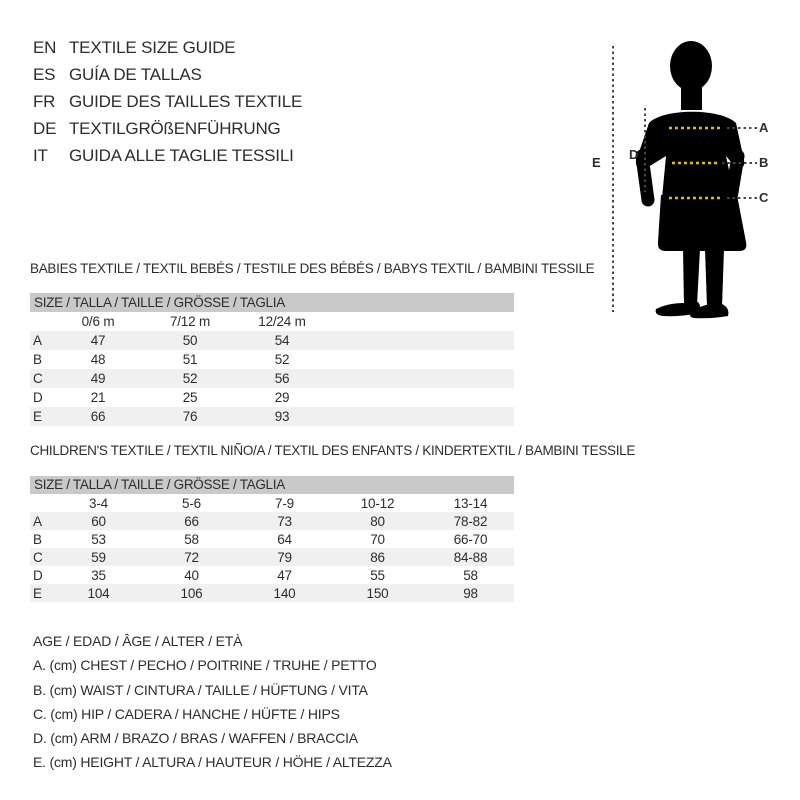 The width and height of the screenshot is (800, 800). I want to click on size-value: 29, so click(282, 397).